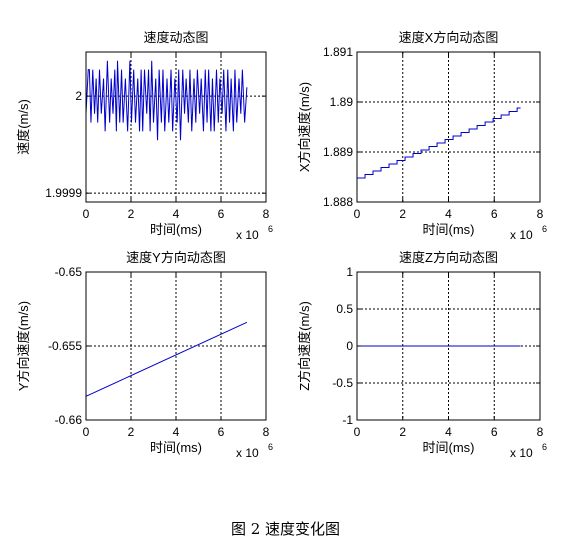 The height and width of the screenshot is (557, 571). Describe the element at coordinates (304, 127) in the screenshot. I see `y-axis-label: X方向速度(m/s)` at that location.